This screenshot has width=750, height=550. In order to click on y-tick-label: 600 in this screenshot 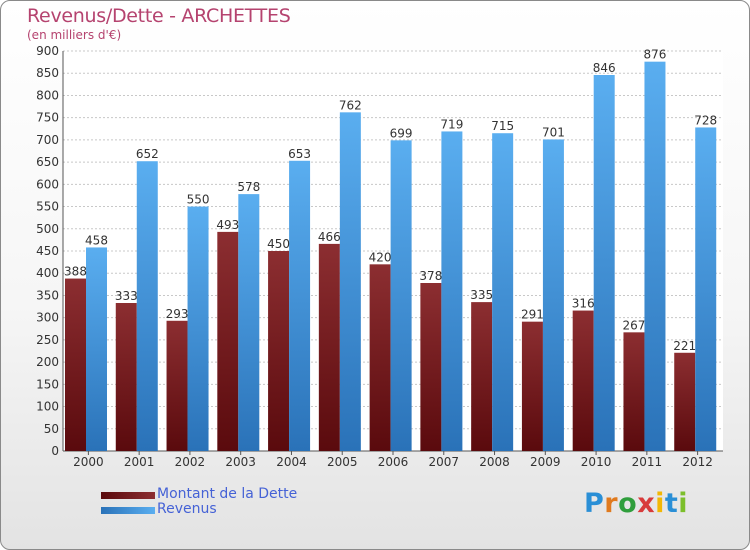, I will do `click(47, 184)`.